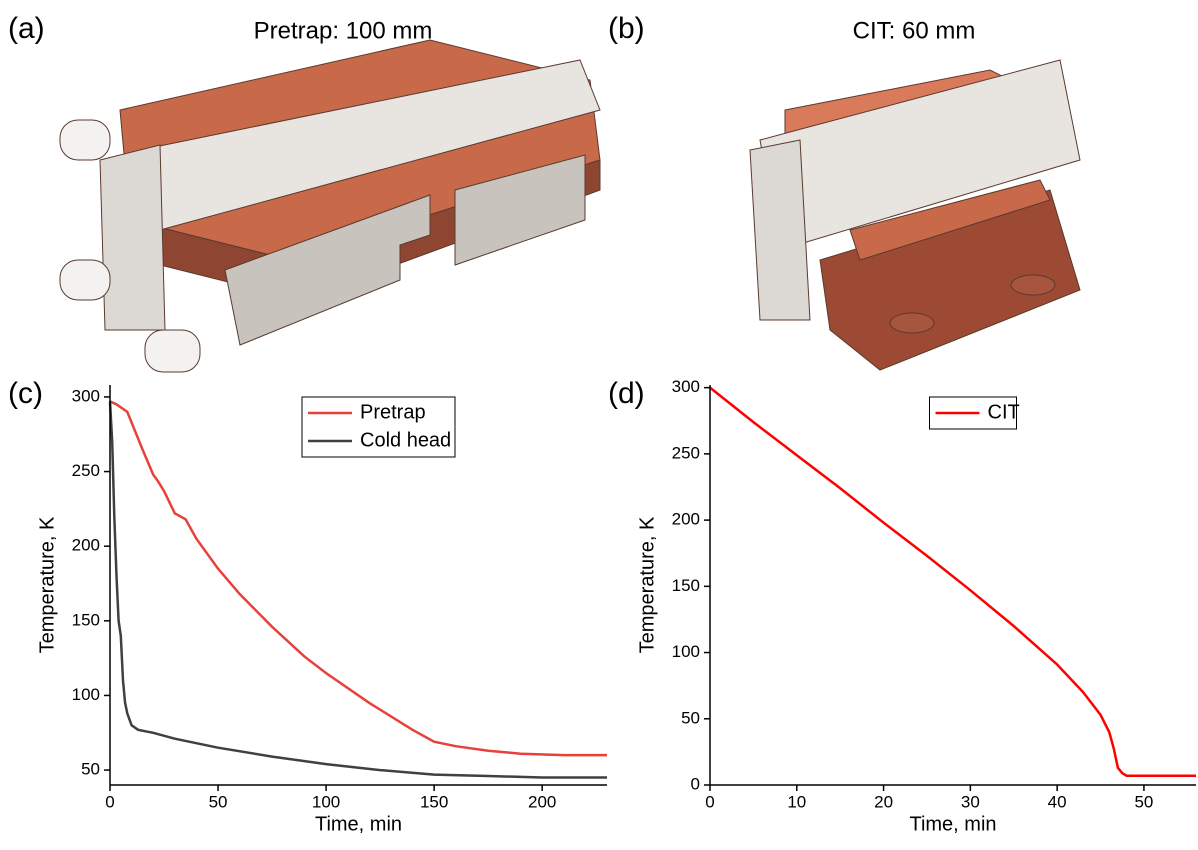  What do you see at coordinates (695, 783) in the screenshot?
I see `y-tick-label: 0` at bounding box center [695, 783].